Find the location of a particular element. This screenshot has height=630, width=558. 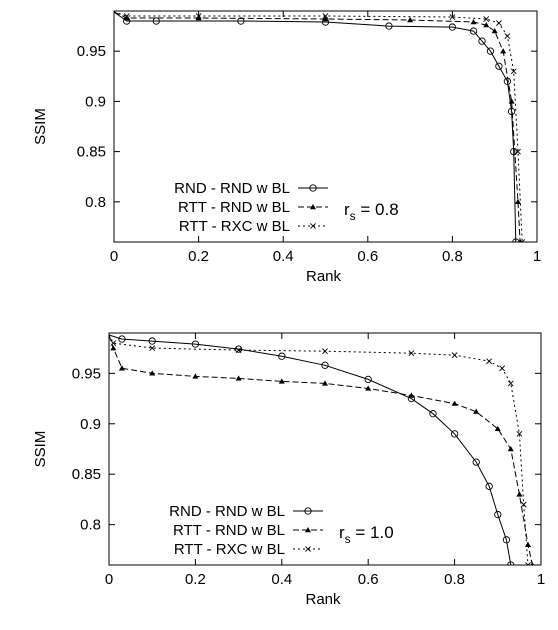

rs-annotation: rs = 0.8 is located at coordinates (371, 211).